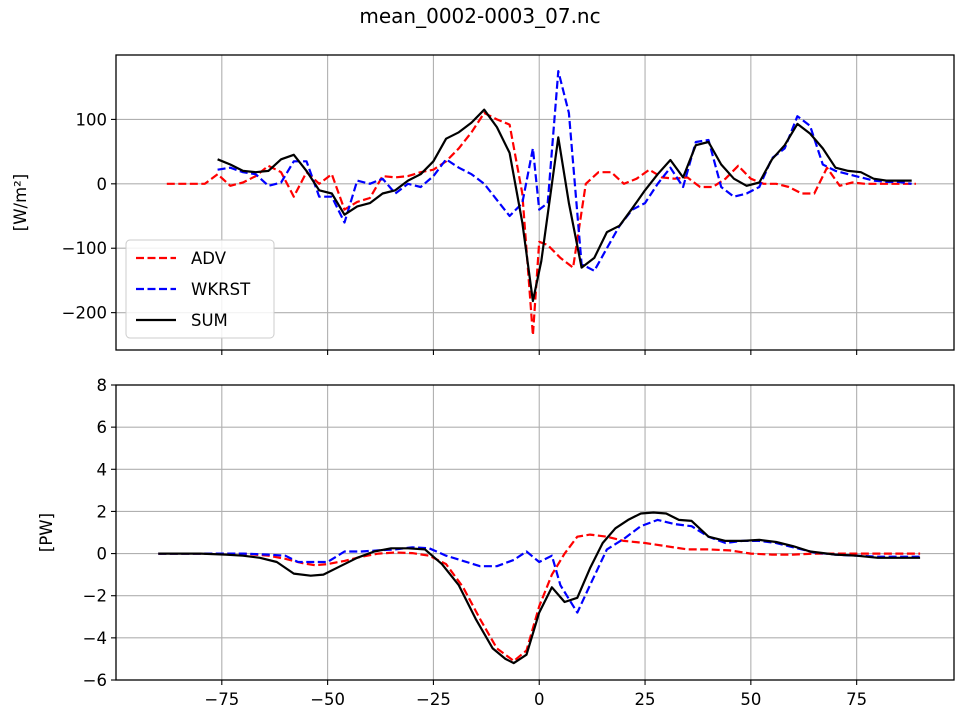  Describe the element at coordinates (221, 289) in the screenshot. I see `legend-label-wkrst: WKRST` at that location.